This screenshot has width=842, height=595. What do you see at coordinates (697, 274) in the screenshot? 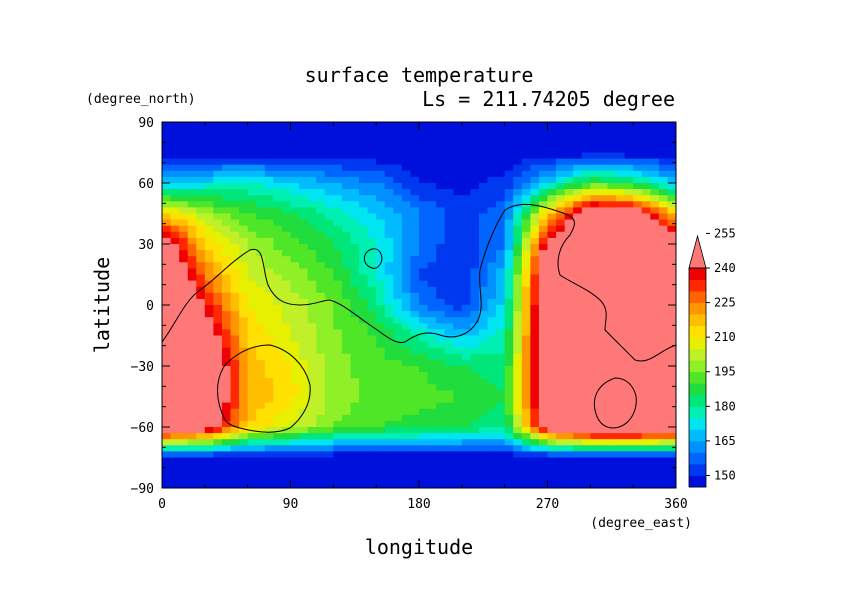
I see `colorbar-cell` at bounding box center [697, 274].